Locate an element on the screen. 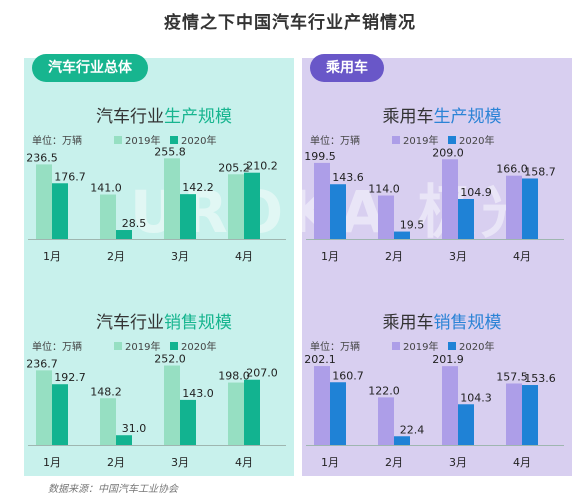 This screenshot has height=500, width=580. data-label: 252.0 is located at coordinates (170, 359).